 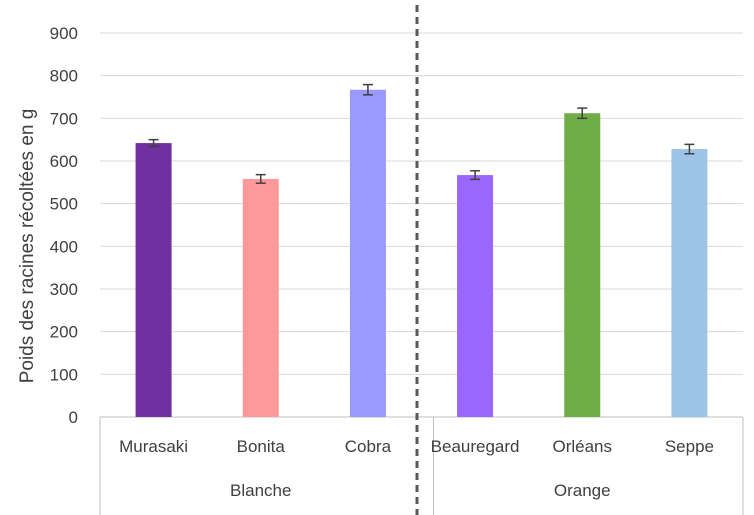 What do you see at coordinates (64, 118) in the screenshot?
I see `y-tick-label: 700` at bounding box center [64, 118].